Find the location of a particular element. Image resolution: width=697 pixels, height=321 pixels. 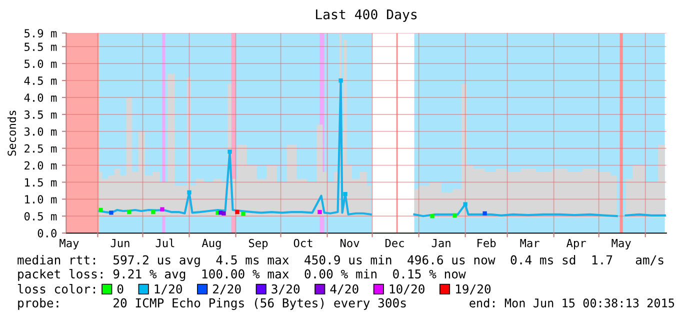

x-tick-label: Feb is located at coordinates (487, 243).